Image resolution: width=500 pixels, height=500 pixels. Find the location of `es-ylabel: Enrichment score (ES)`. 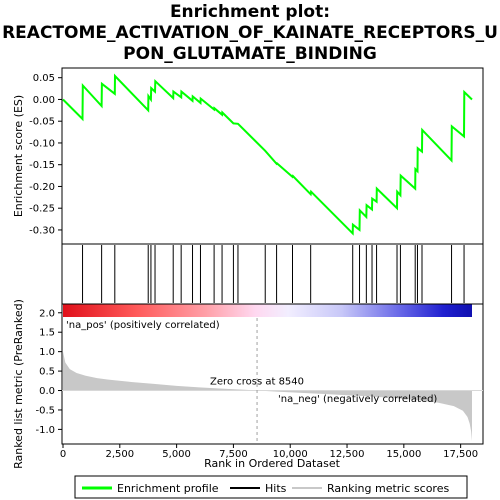

es-ylabel: Enrichment score (ES) is located at coordinates (18, 156).